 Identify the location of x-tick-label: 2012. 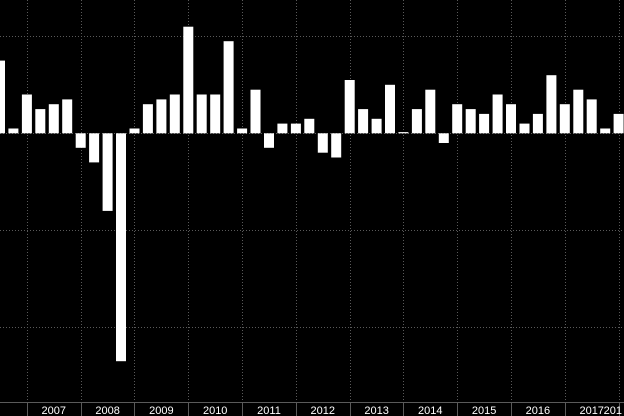
(323, 410).